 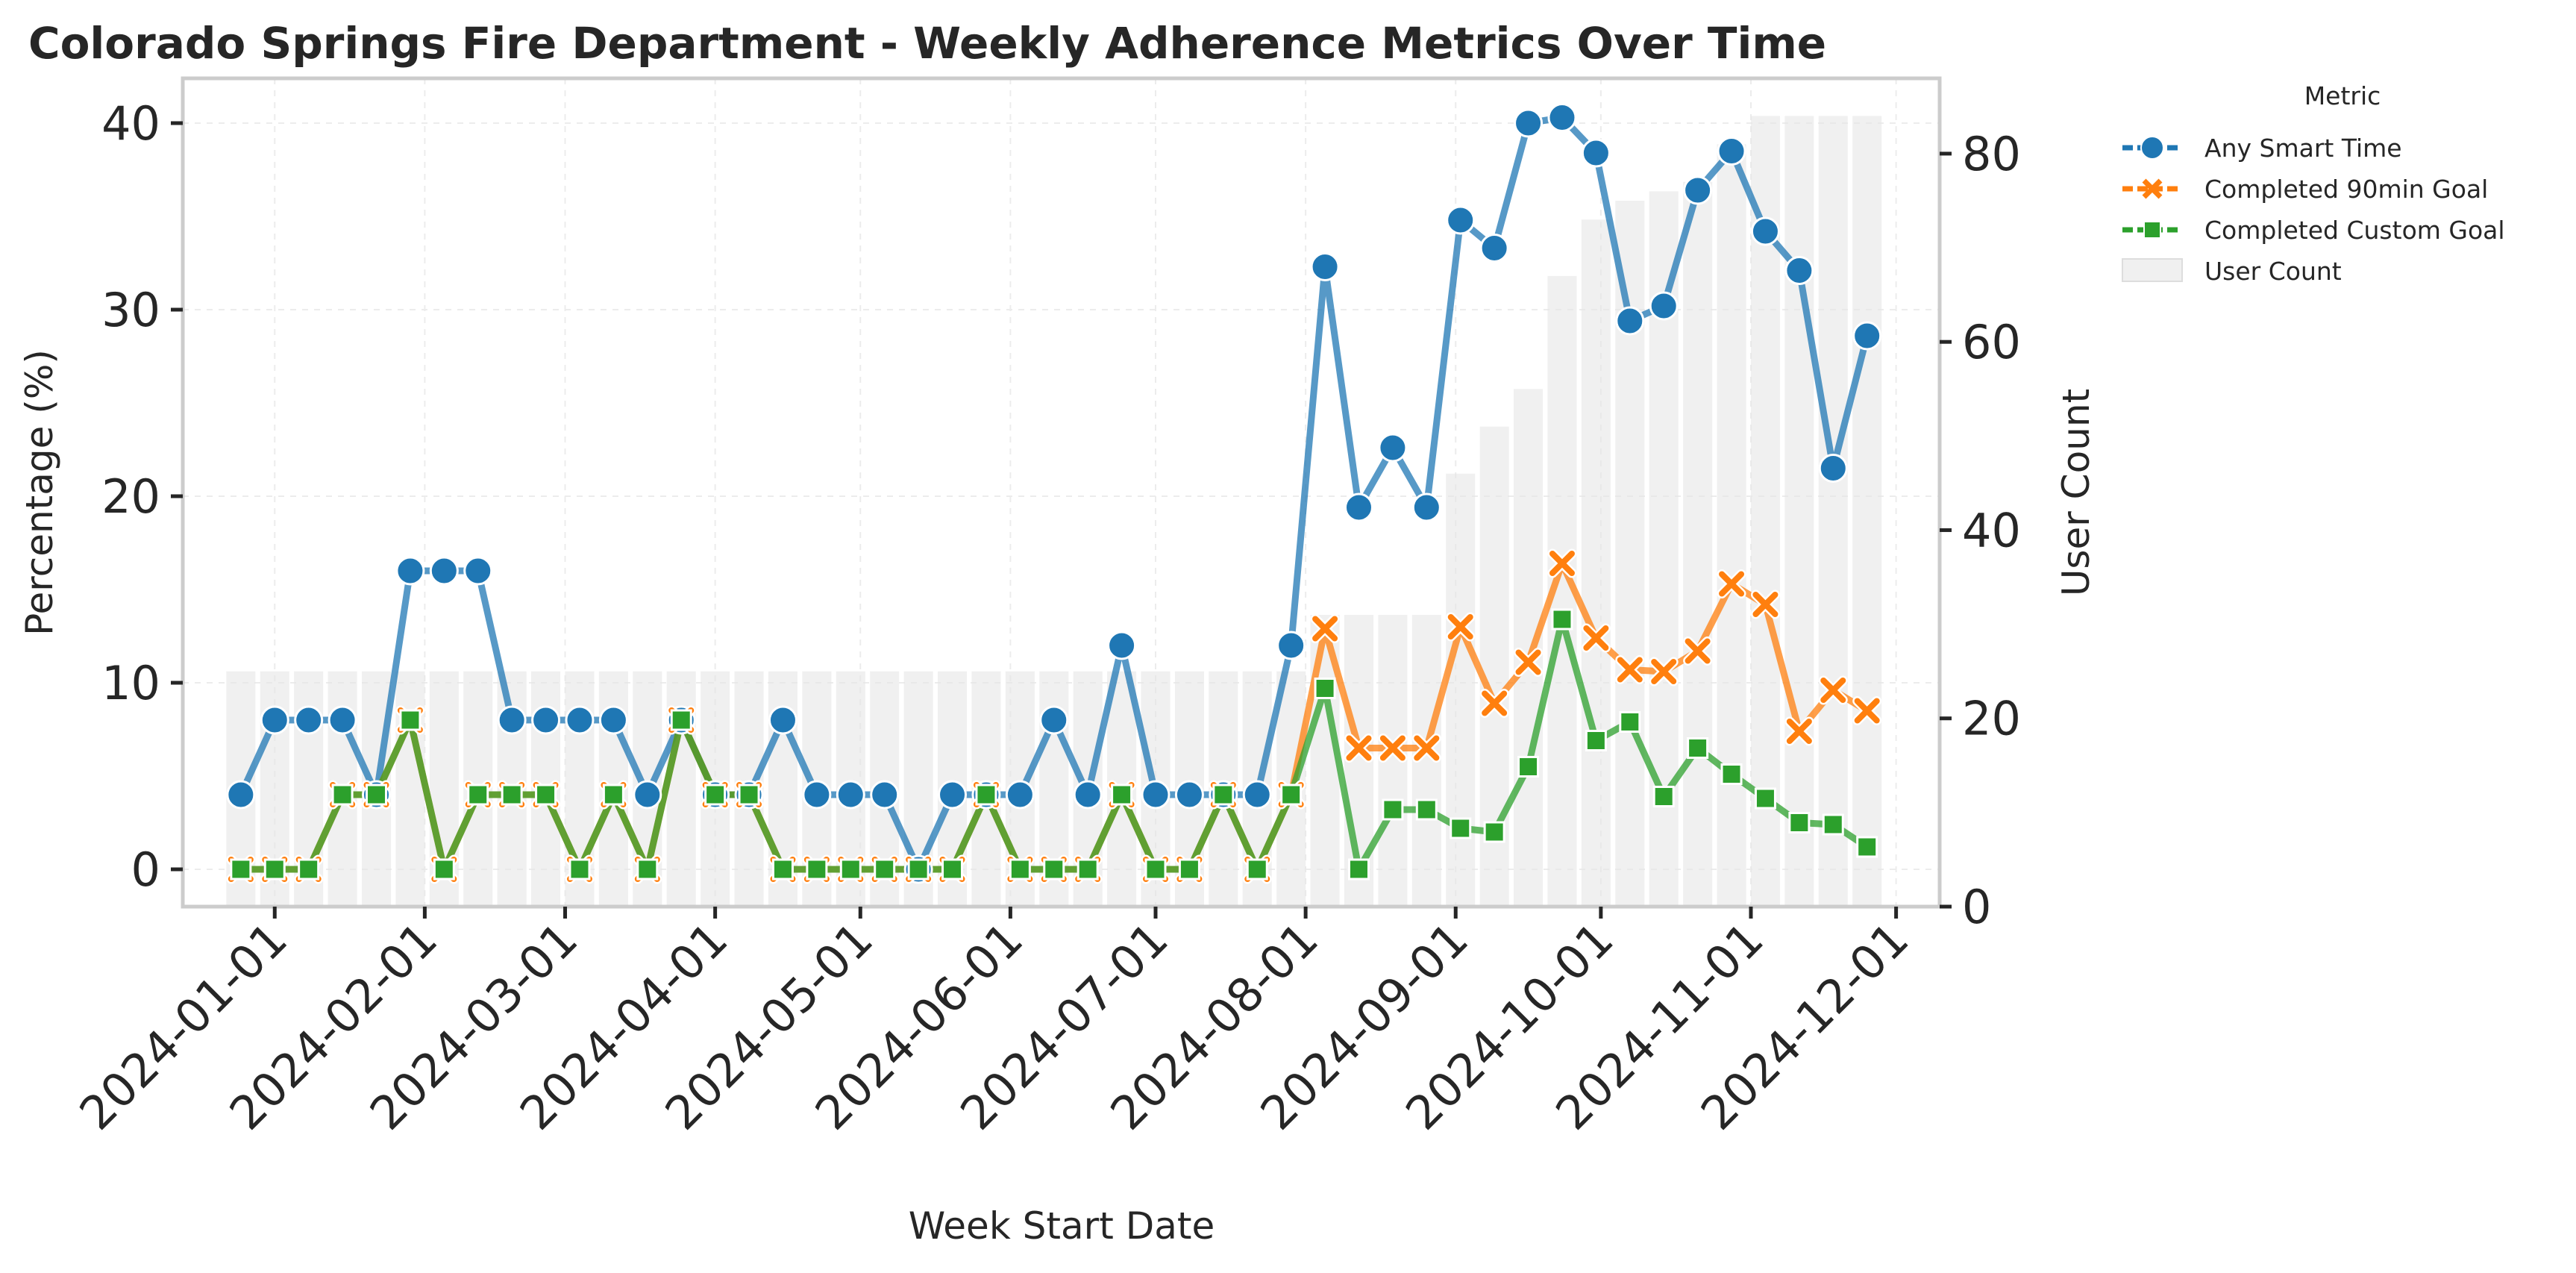 I want to click on y-tick-label-left: 20, so click(x=130, y=496).